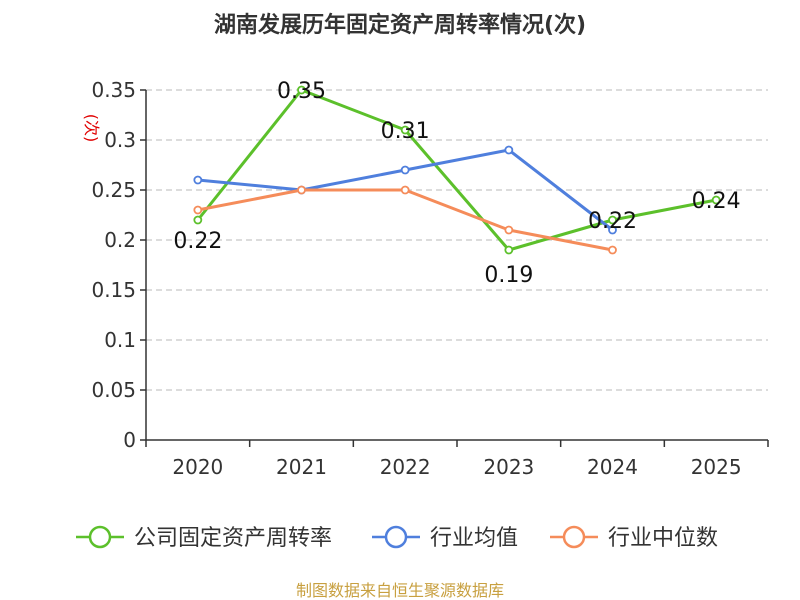  I want to click on y-tick-label: 0.3, so click(120, 140).